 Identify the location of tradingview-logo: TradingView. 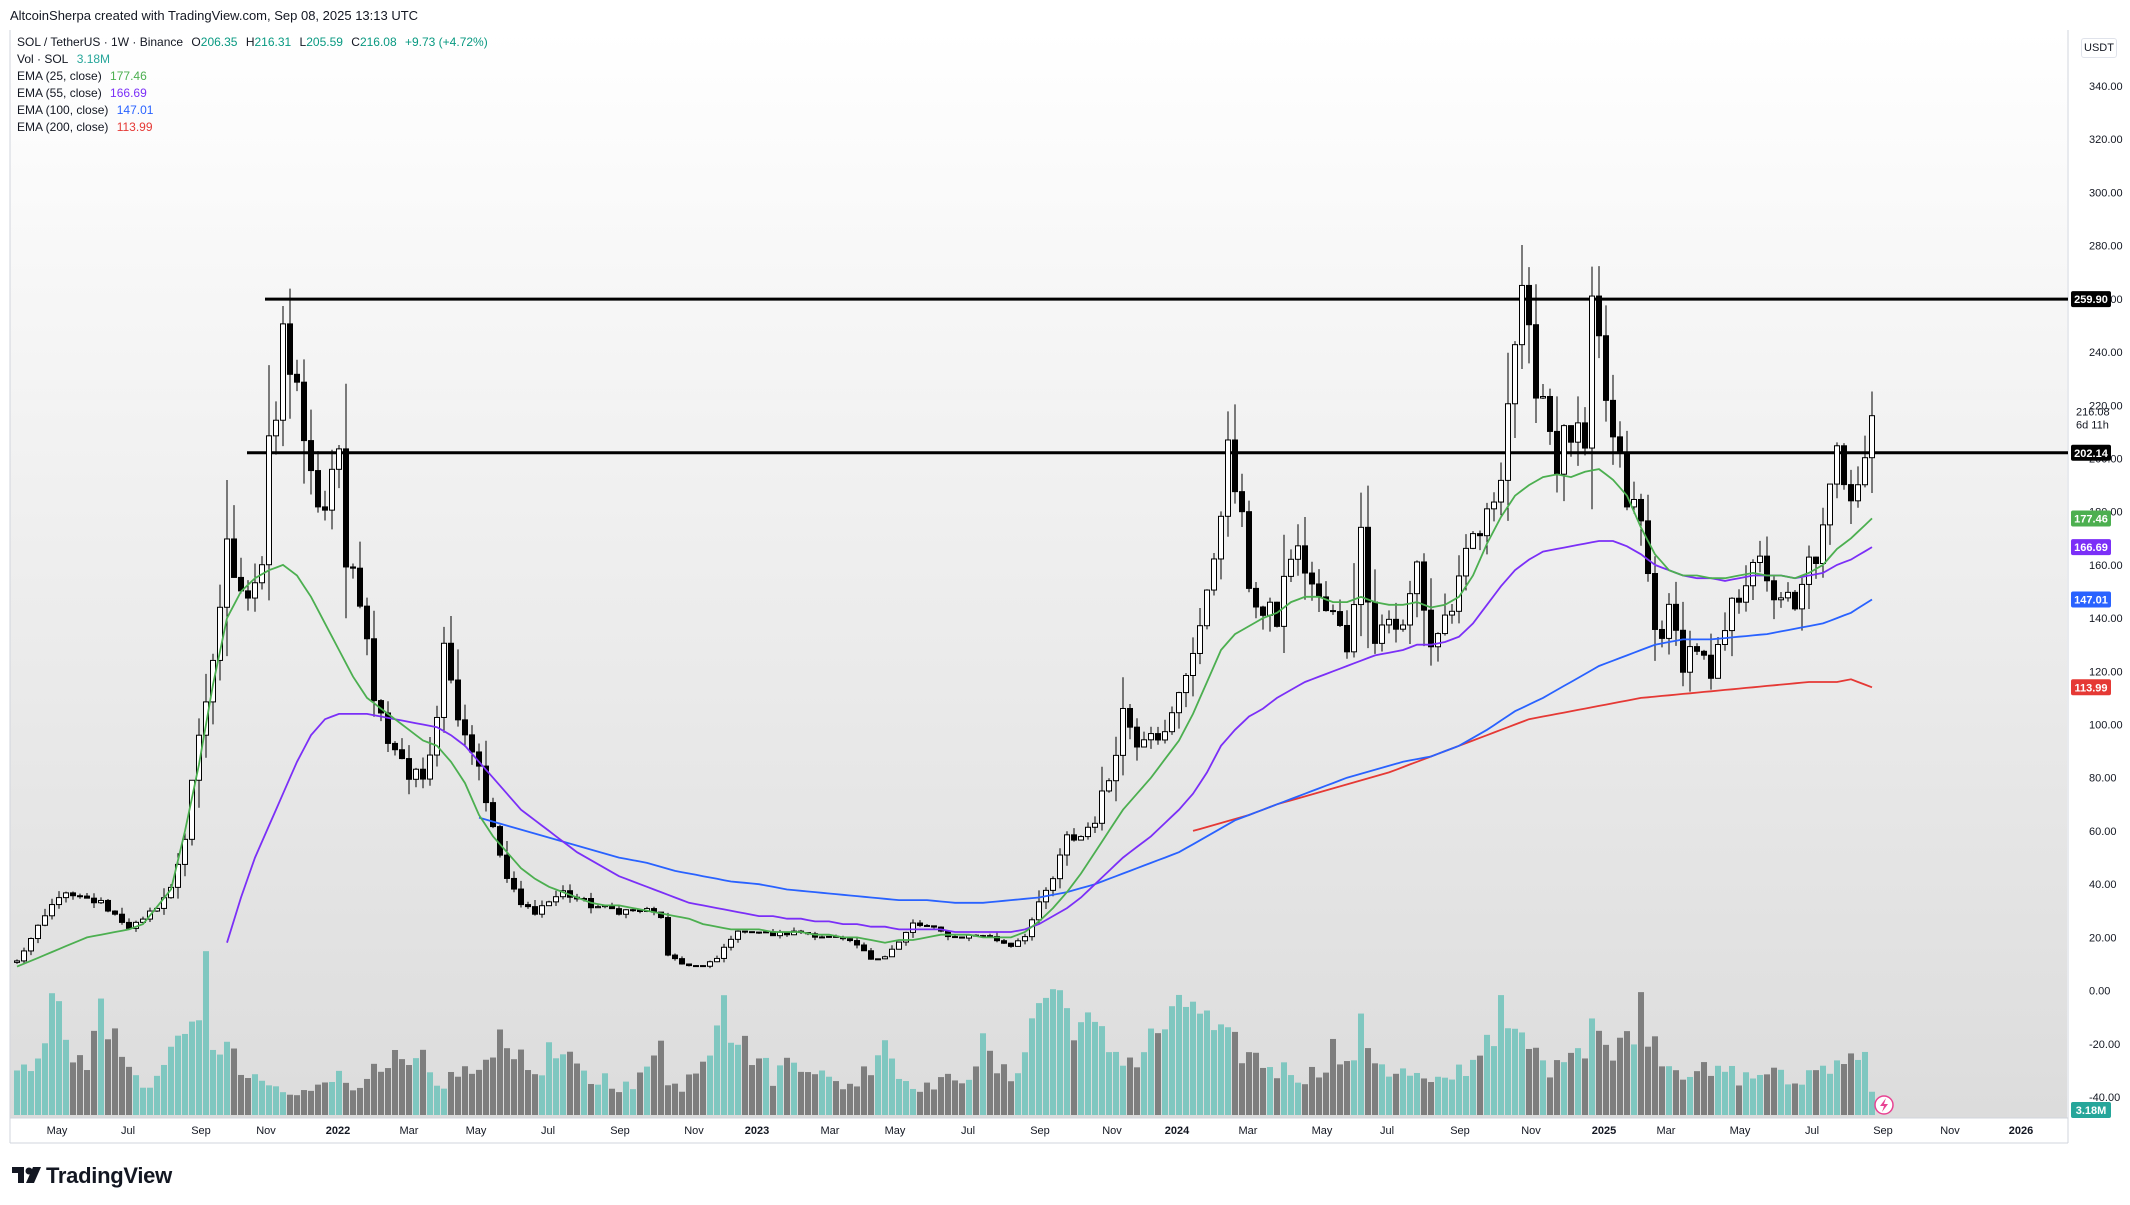
(92, 1176).